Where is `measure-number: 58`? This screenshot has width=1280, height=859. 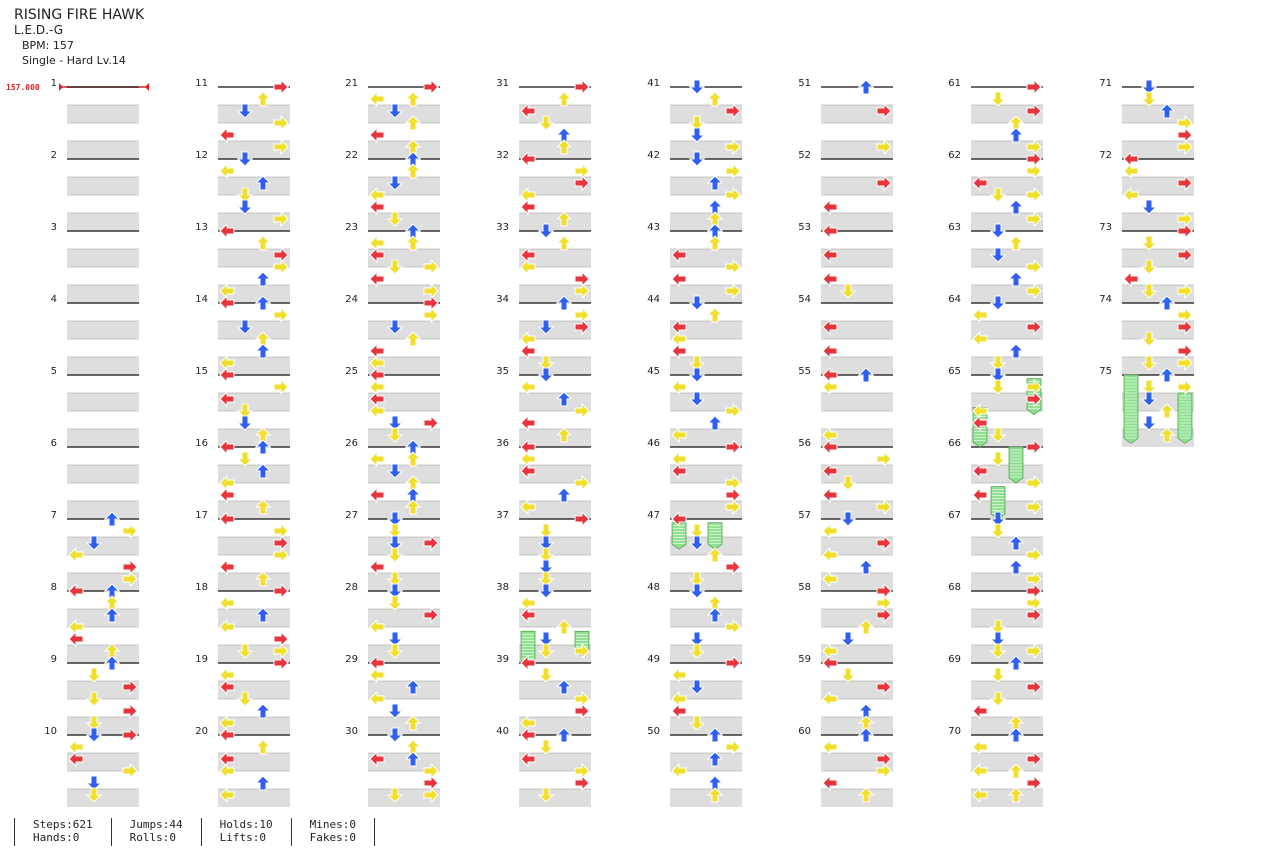 measure-number: 58 is located at coordinates (804, 587).